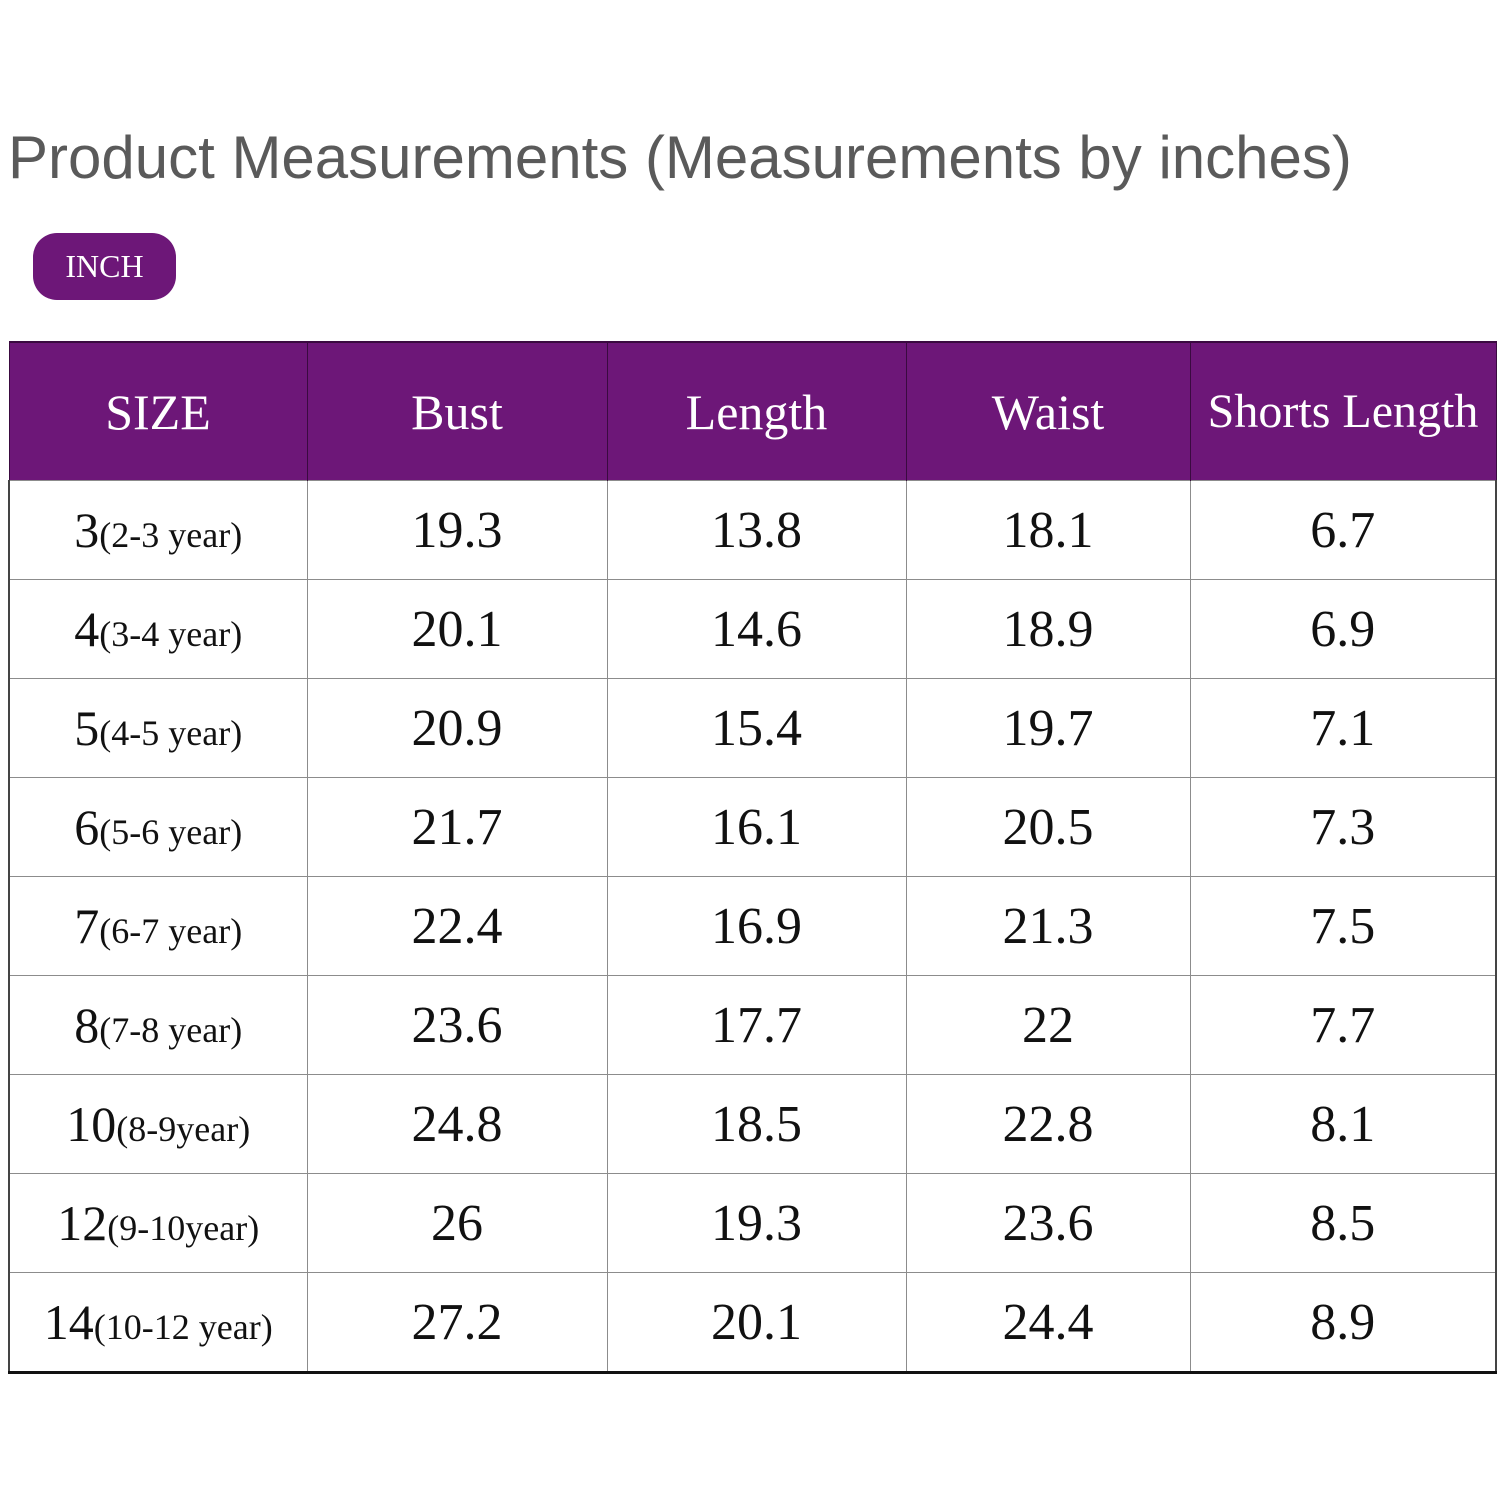 The height and width of the screenshot is (1500, 1500). Describe the element at coordinates (87, 925) in the screenshot. I see `size-number: 7` at that location.